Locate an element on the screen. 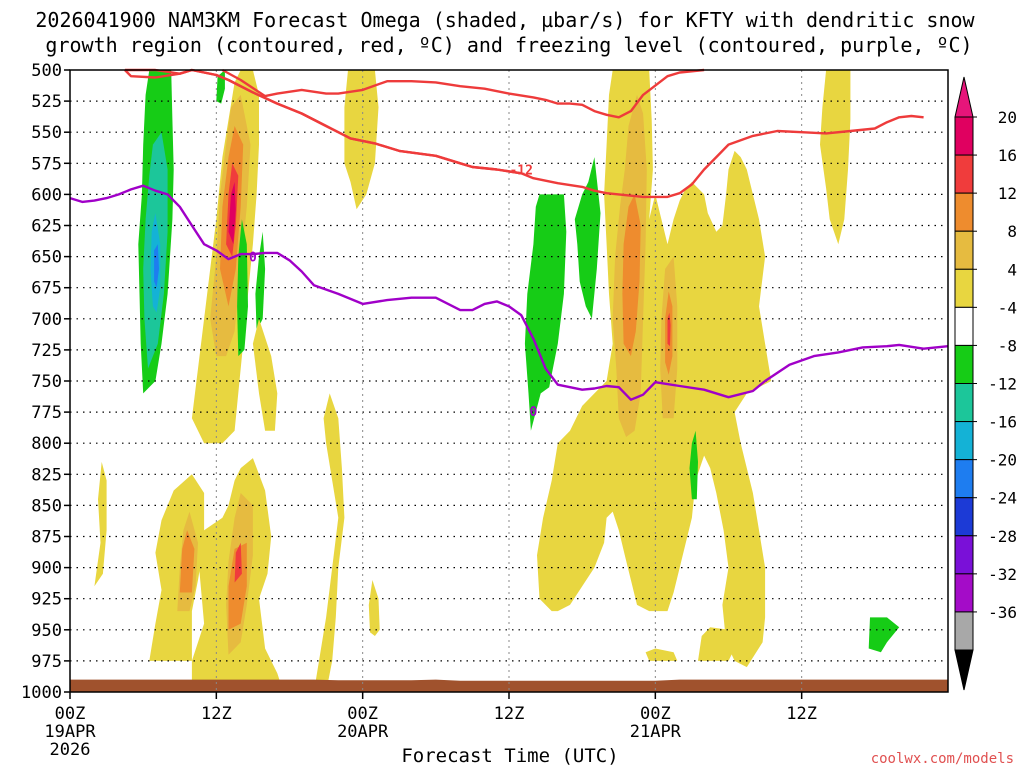  y-tick-label-825: 825 is located at coordinates (46, 475).